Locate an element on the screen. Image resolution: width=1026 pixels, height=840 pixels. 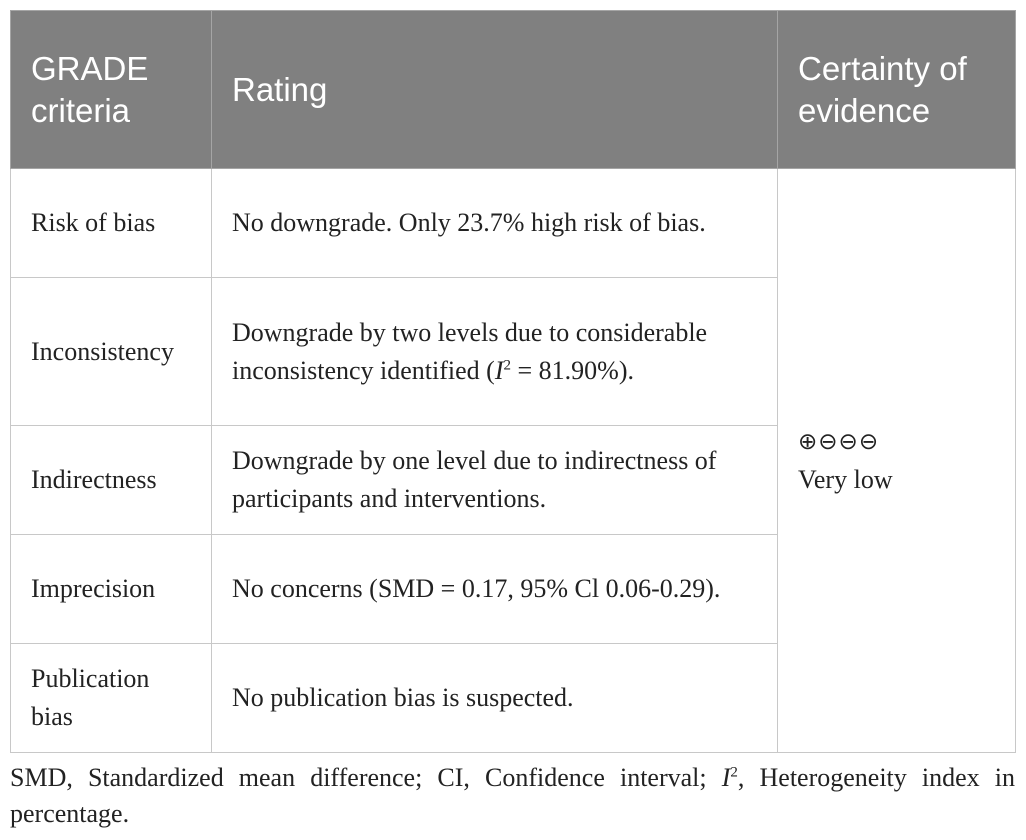
header-rating: Rating is located at coordinates (494, 89).